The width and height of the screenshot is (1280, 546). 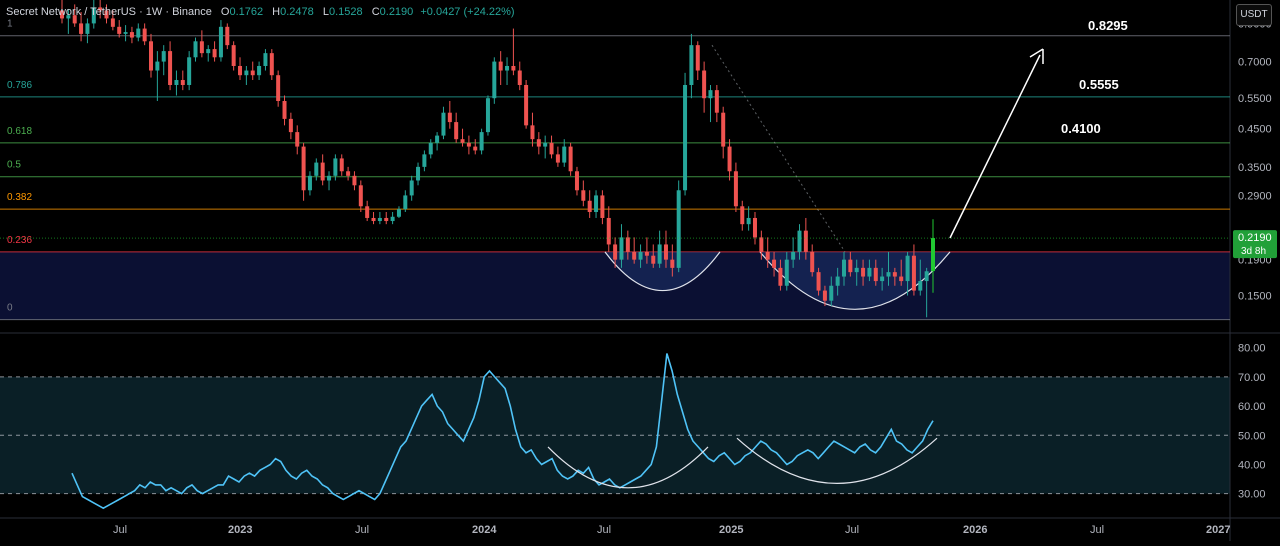 I want to click on price-axis-tick: 0.2900, so click(x=1255, y=196).